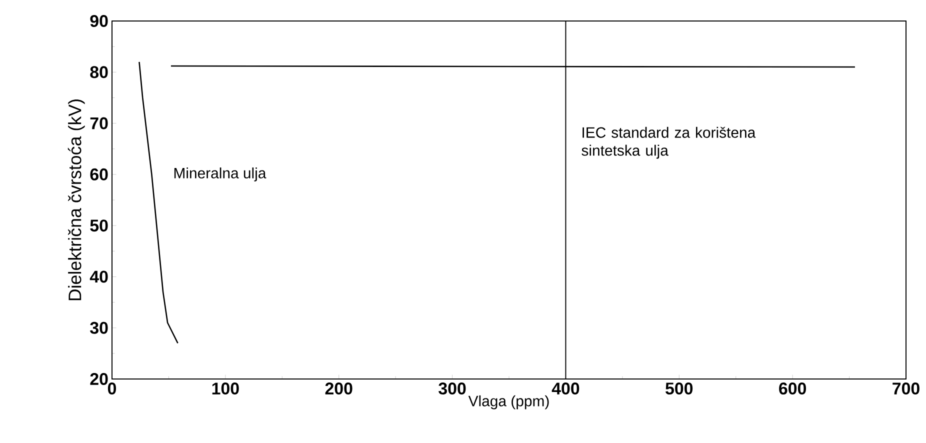 The width and height of the screenshot is (926, 443). Describe the element at coordinates (99, 21) in the screenshot. I see `y-tick-label: 90` at that location.